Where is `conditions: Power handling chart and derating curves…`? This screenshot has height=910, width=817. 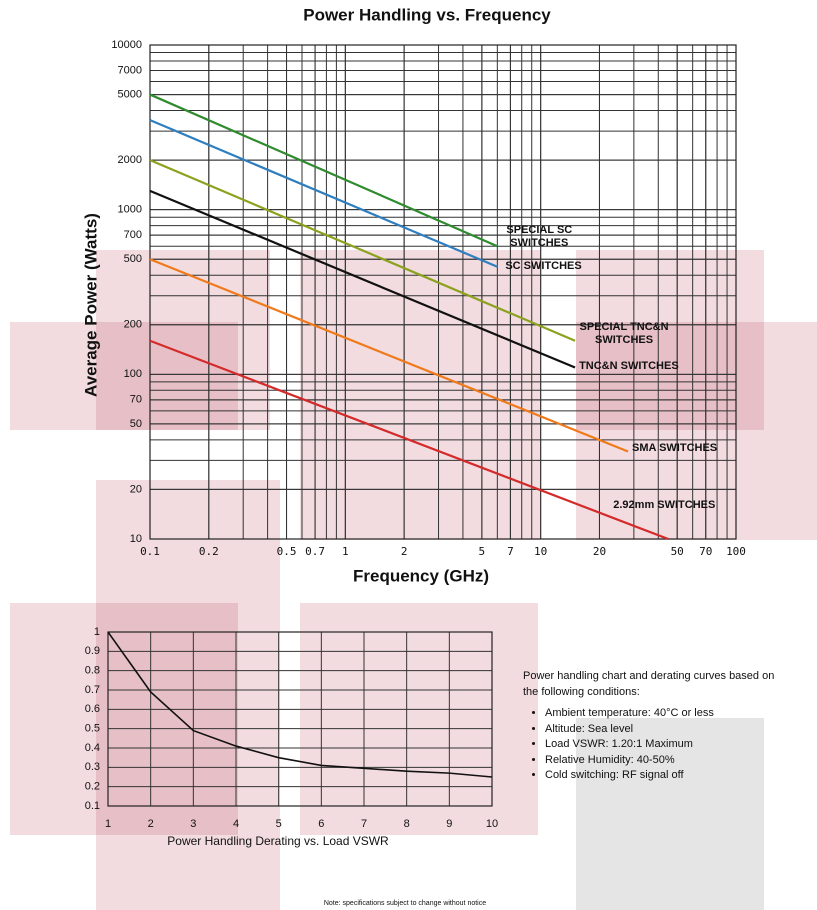 conditions: Power handling chart and derating curves… is located at coordinates (653, 726).